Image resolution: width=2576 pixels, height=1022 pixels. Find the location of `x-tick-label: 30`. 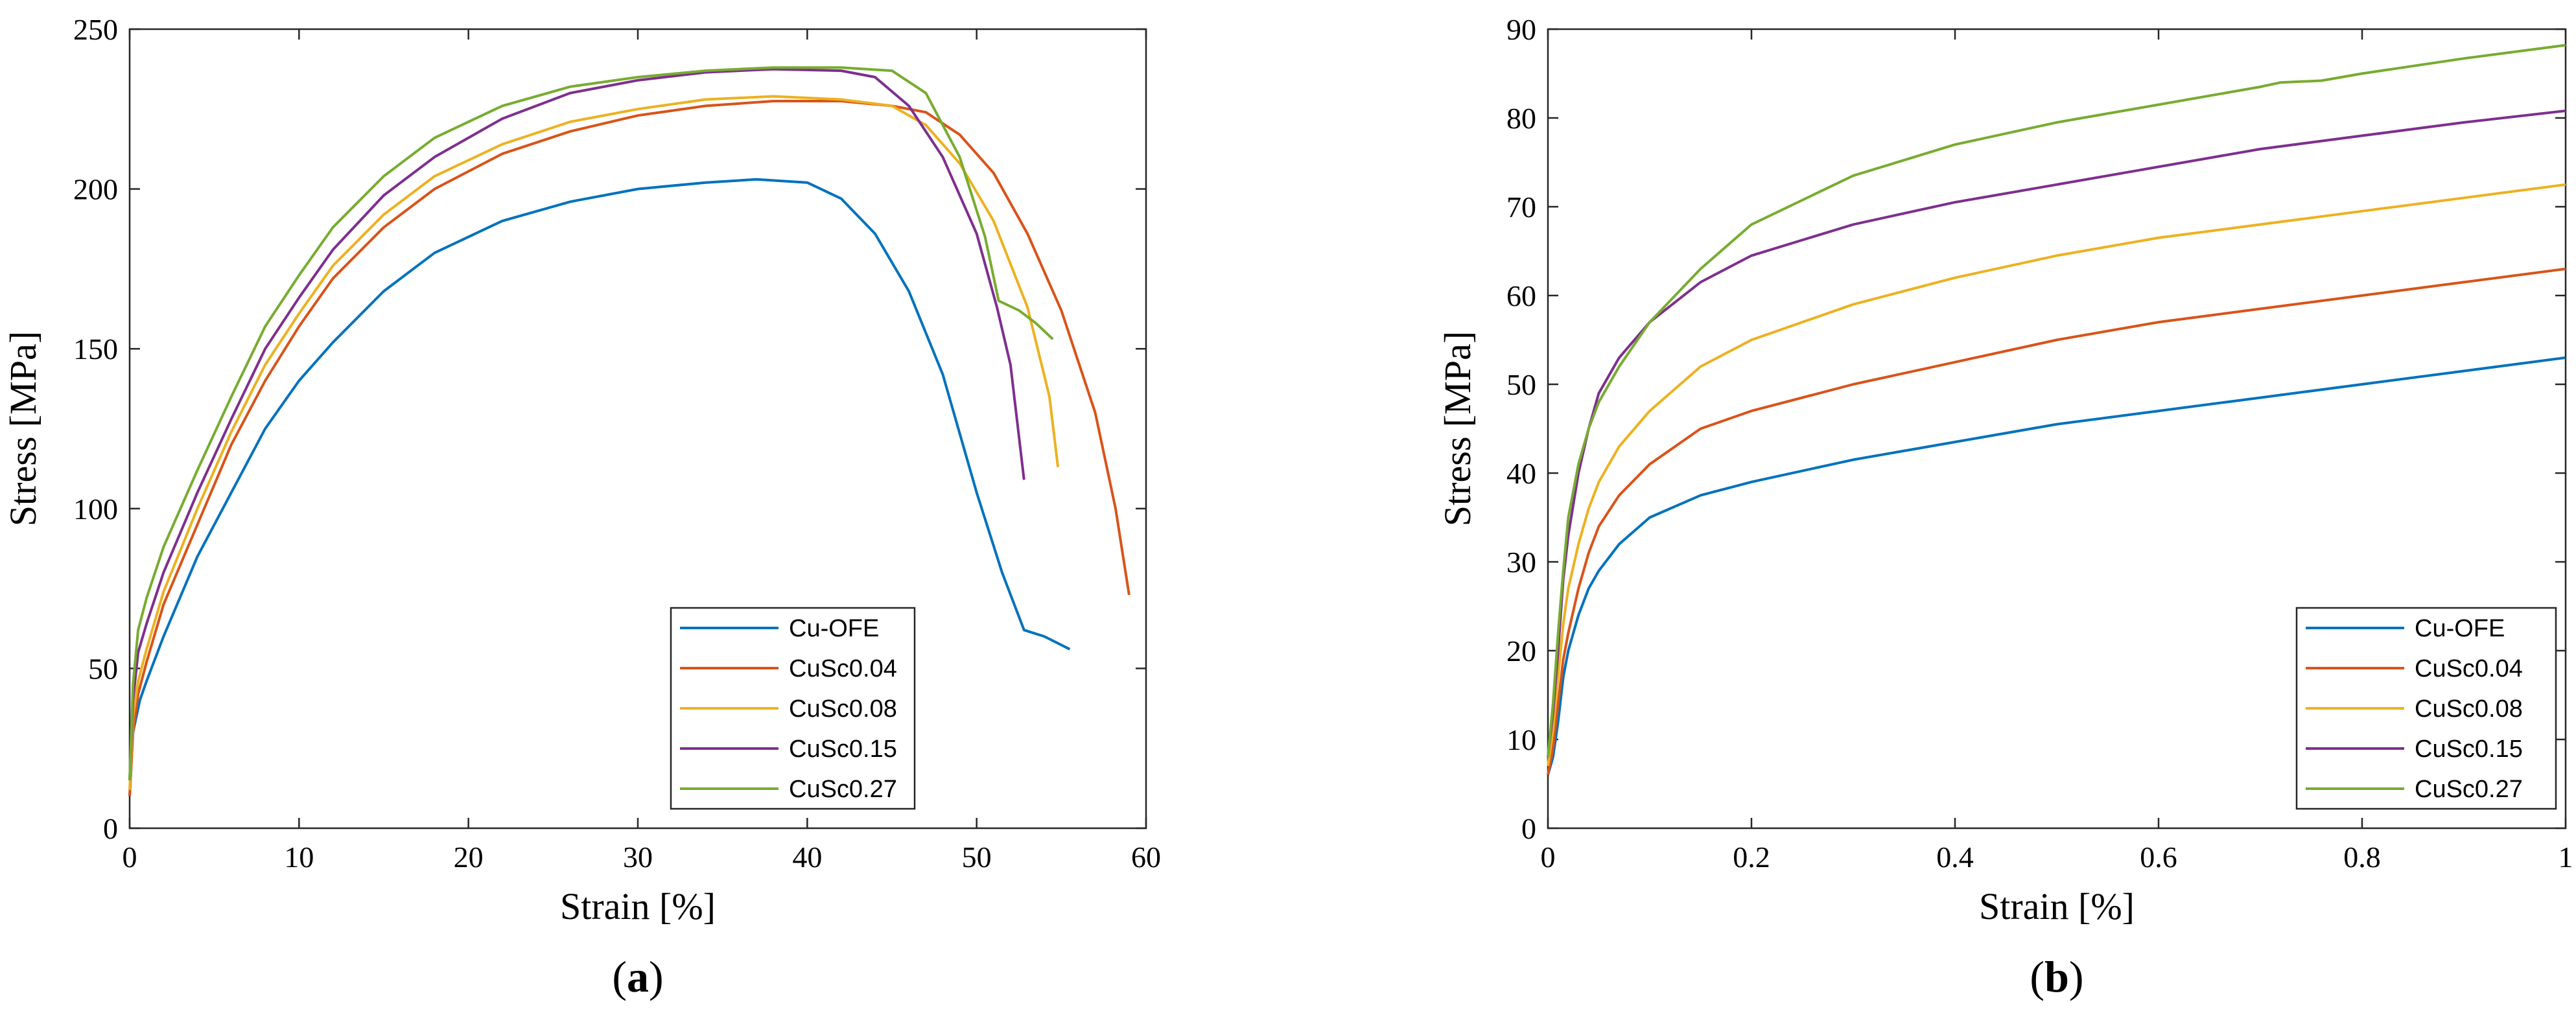

x-tick-label: 30 is located at coordinates (638, 857).